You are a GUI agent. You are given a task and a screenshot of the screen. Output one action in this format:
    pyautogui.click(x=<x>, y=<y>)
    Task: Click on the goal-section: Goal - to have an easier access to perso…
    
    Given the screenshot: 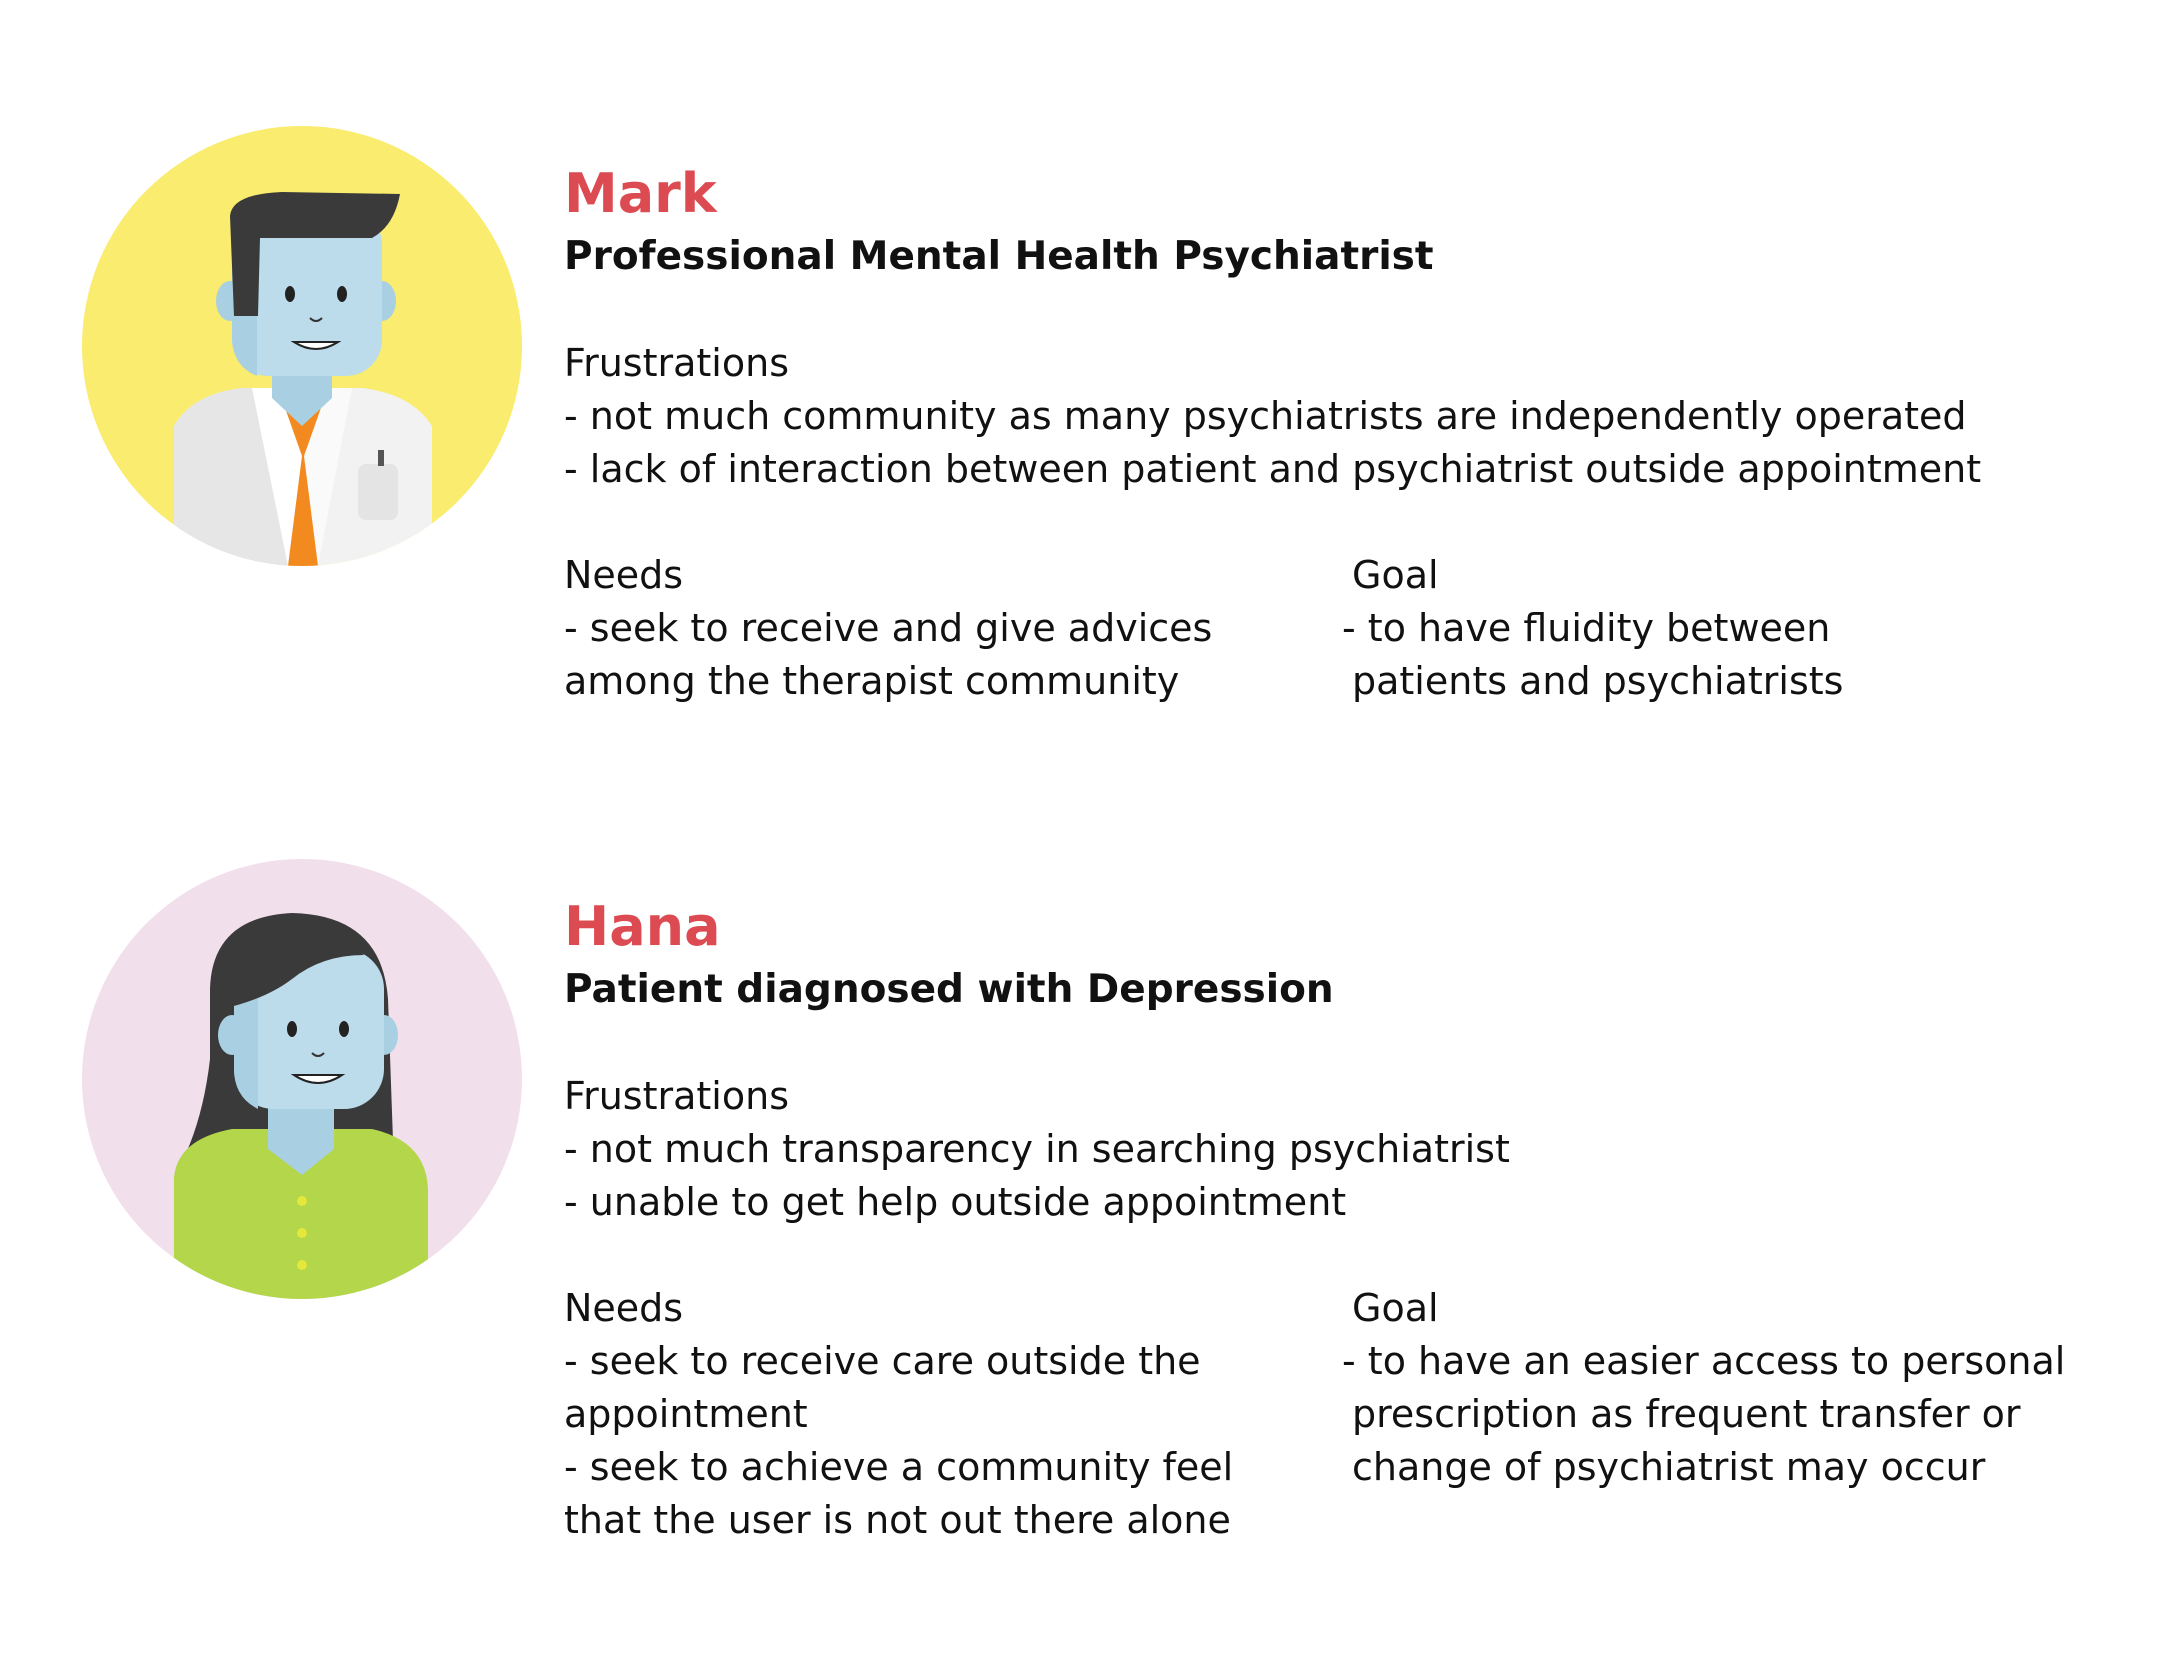 What is the action you would take?
    pyautogui.click(x=1703, y=1388)
    